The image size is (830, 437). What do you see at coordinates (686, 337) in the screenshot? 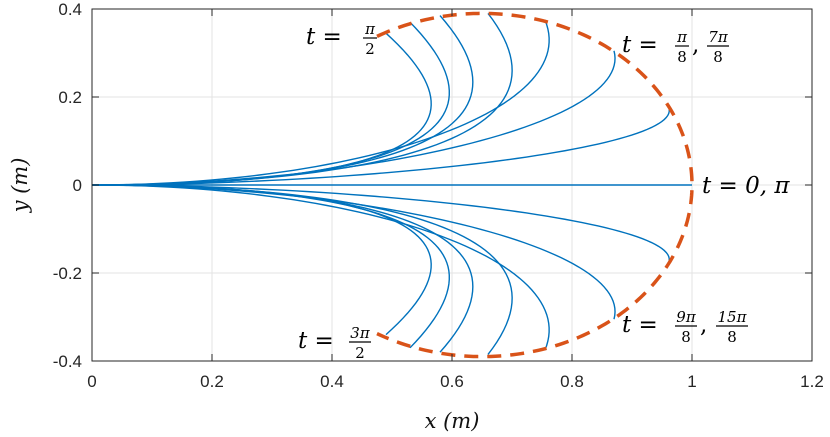
I see `annotation-9pi-over-8-den1: 8` at bounding box center [686, 337].